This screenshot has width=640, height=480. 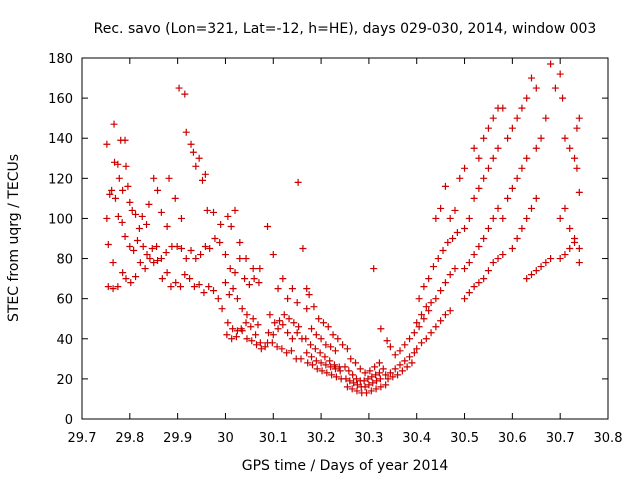 I want to click on x-tick-label: 30.6, so click(x=512, y=438).